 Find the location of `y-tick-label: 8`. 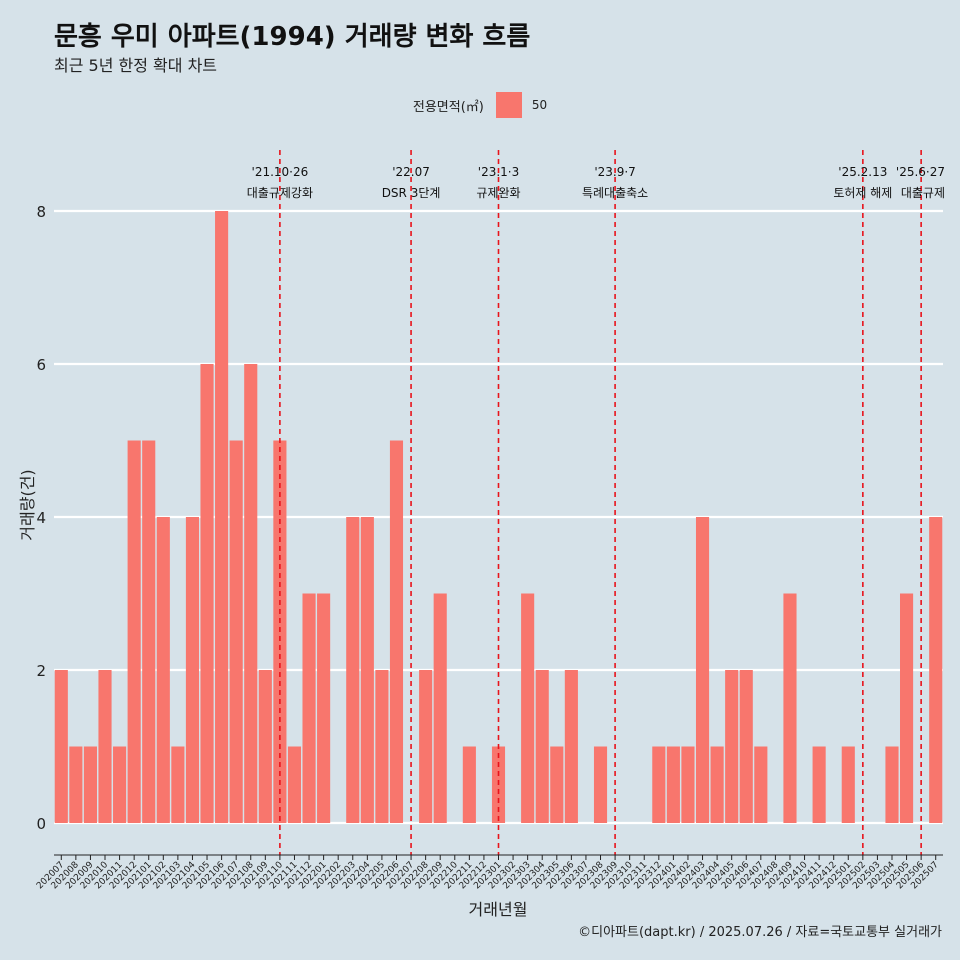

y-tick-label: 8 is located at coordinates (41, 212).